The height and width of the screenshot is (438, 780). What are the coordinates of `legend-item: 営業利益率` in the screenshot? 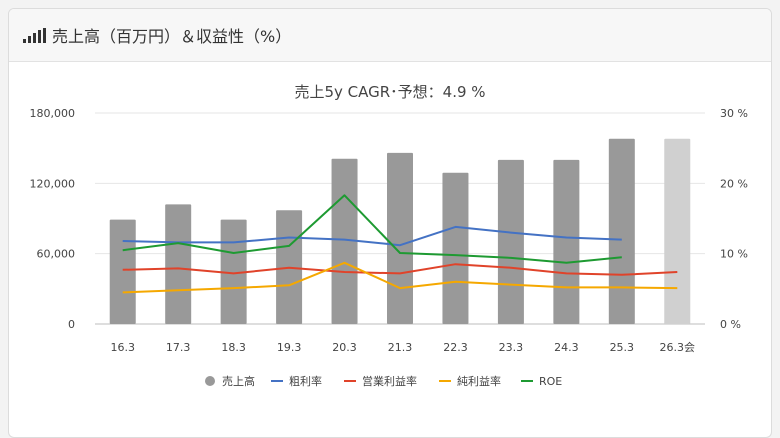 It's located at (380, 381).